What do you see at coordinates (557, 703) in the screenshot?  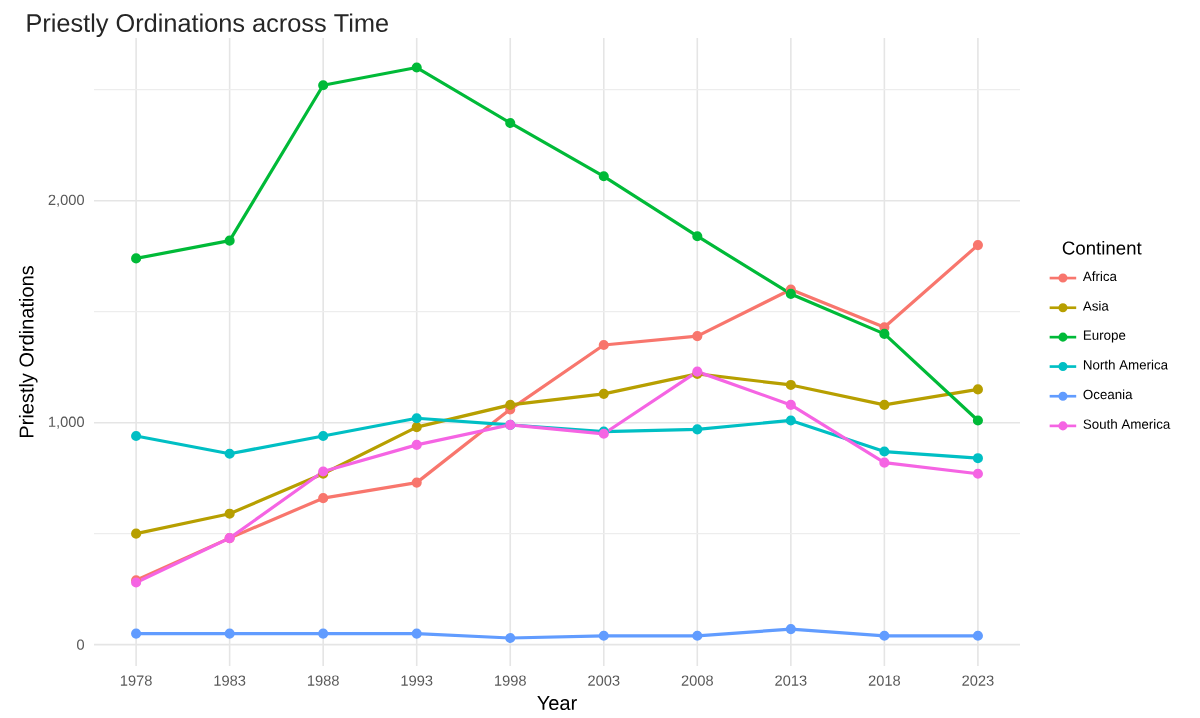 I see `x-axis-title: Year` at bounding box center [557, 703].